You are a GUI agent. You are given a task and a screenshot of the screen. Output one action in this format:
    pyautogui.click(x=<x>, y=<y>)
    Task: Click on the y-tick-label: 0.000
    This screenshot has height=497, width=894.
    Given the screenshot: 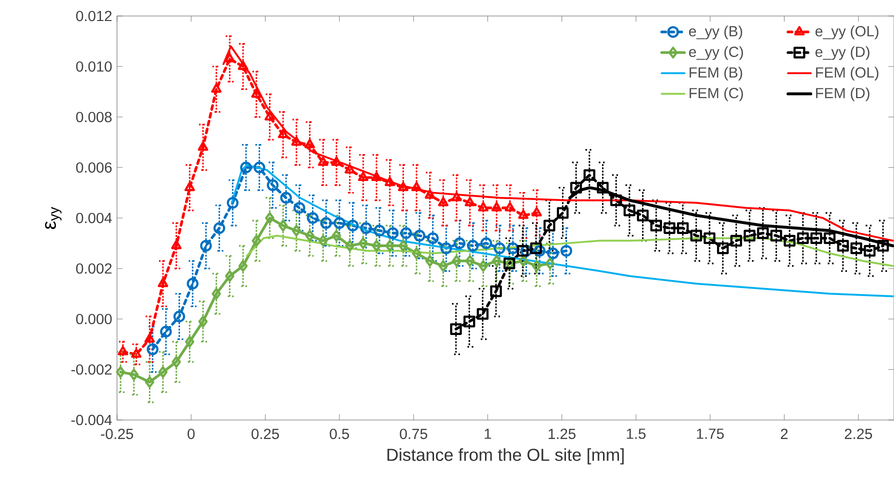 What is the action you would take?
    pyautogui.click(x=94, y=319)
    